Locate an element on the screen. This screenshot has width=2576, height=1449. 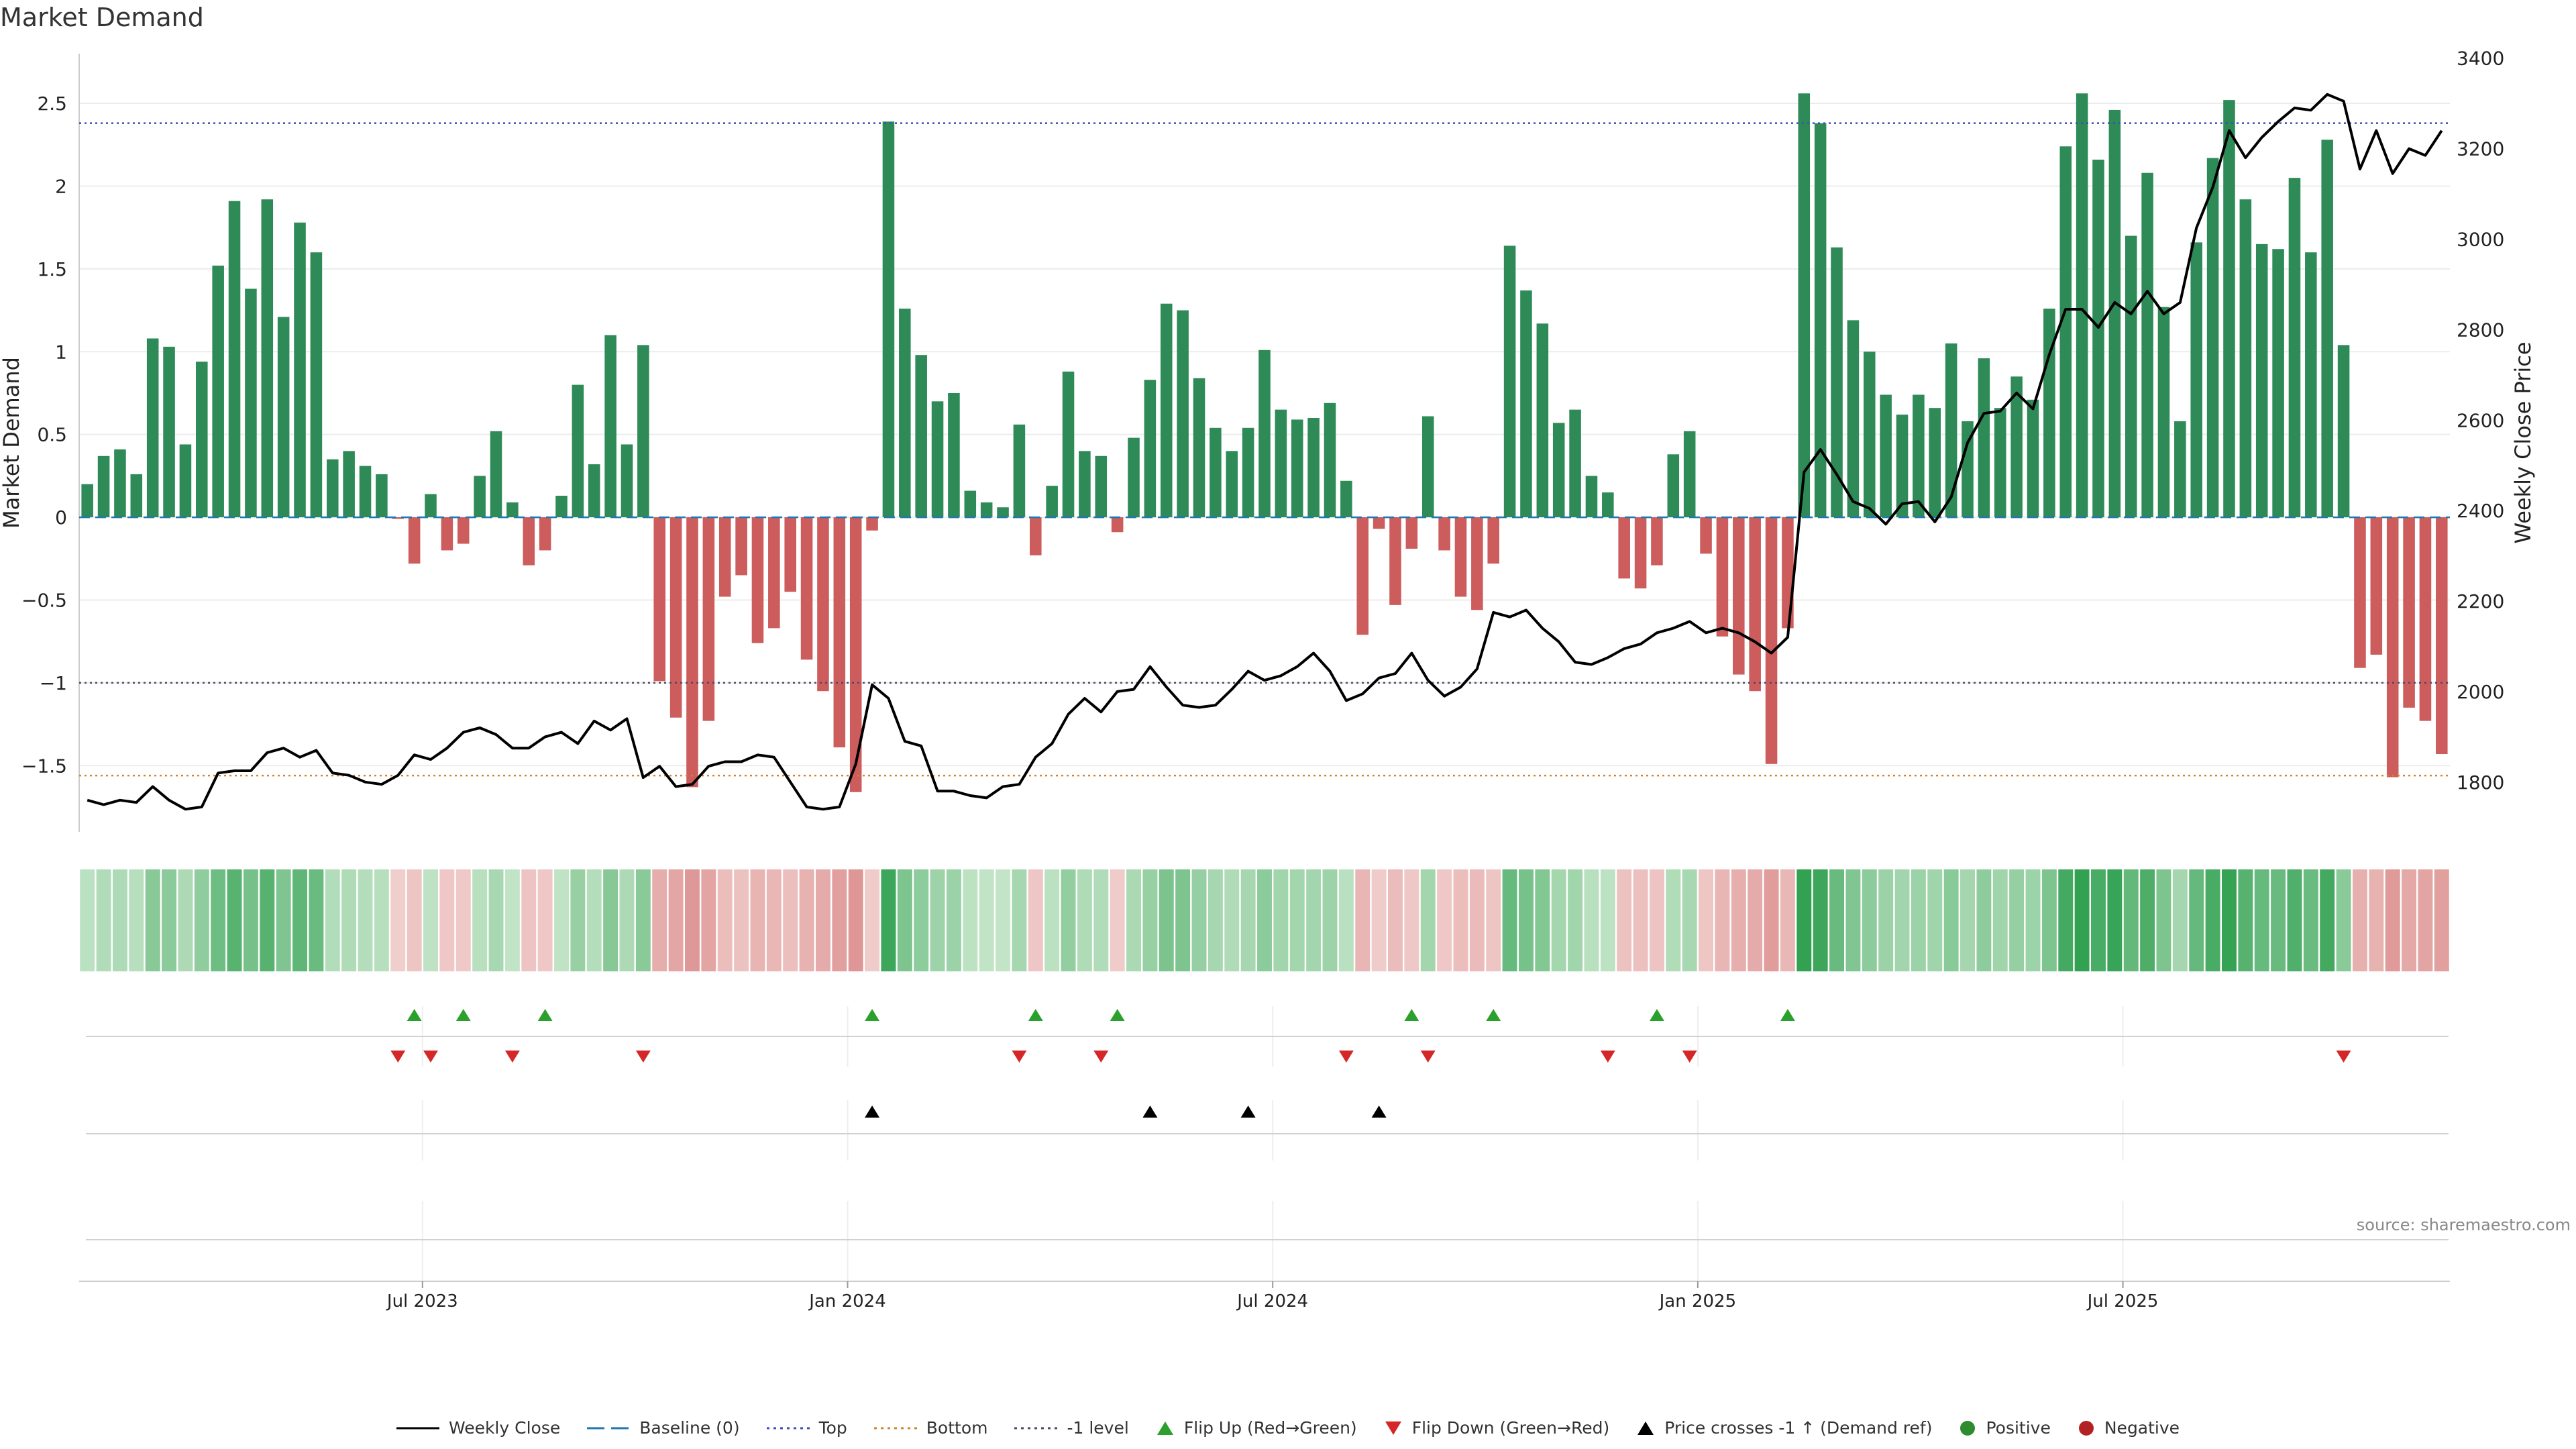
legend-label: Flip Up (Red→Green) is located at coordinates (1270, 1428).